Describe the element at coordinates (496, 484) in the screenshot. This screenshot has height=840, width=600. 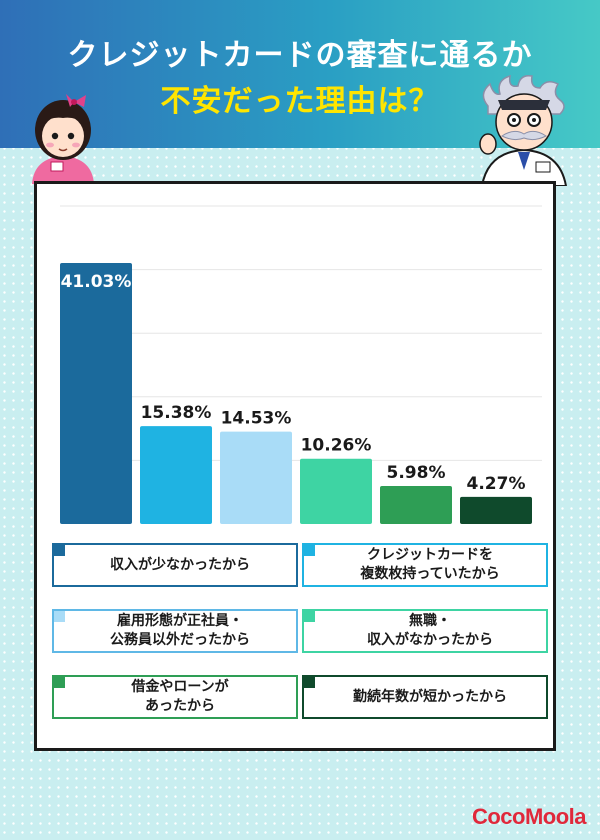
I see `data-label-6: 4.27%` at that location.